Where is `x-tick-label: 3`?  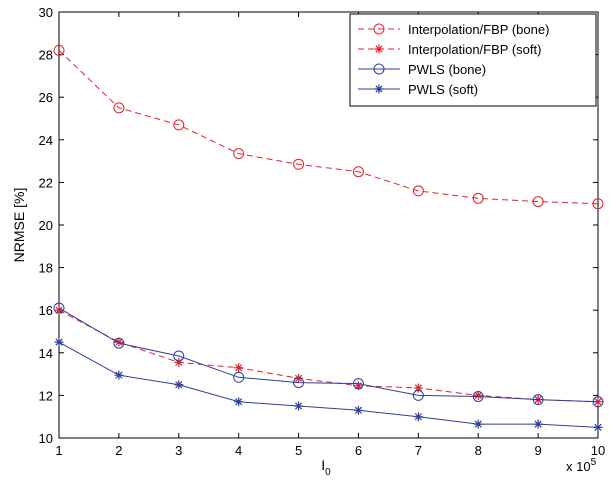
x-tick-label: 3 is located at coordinates (178, 450).